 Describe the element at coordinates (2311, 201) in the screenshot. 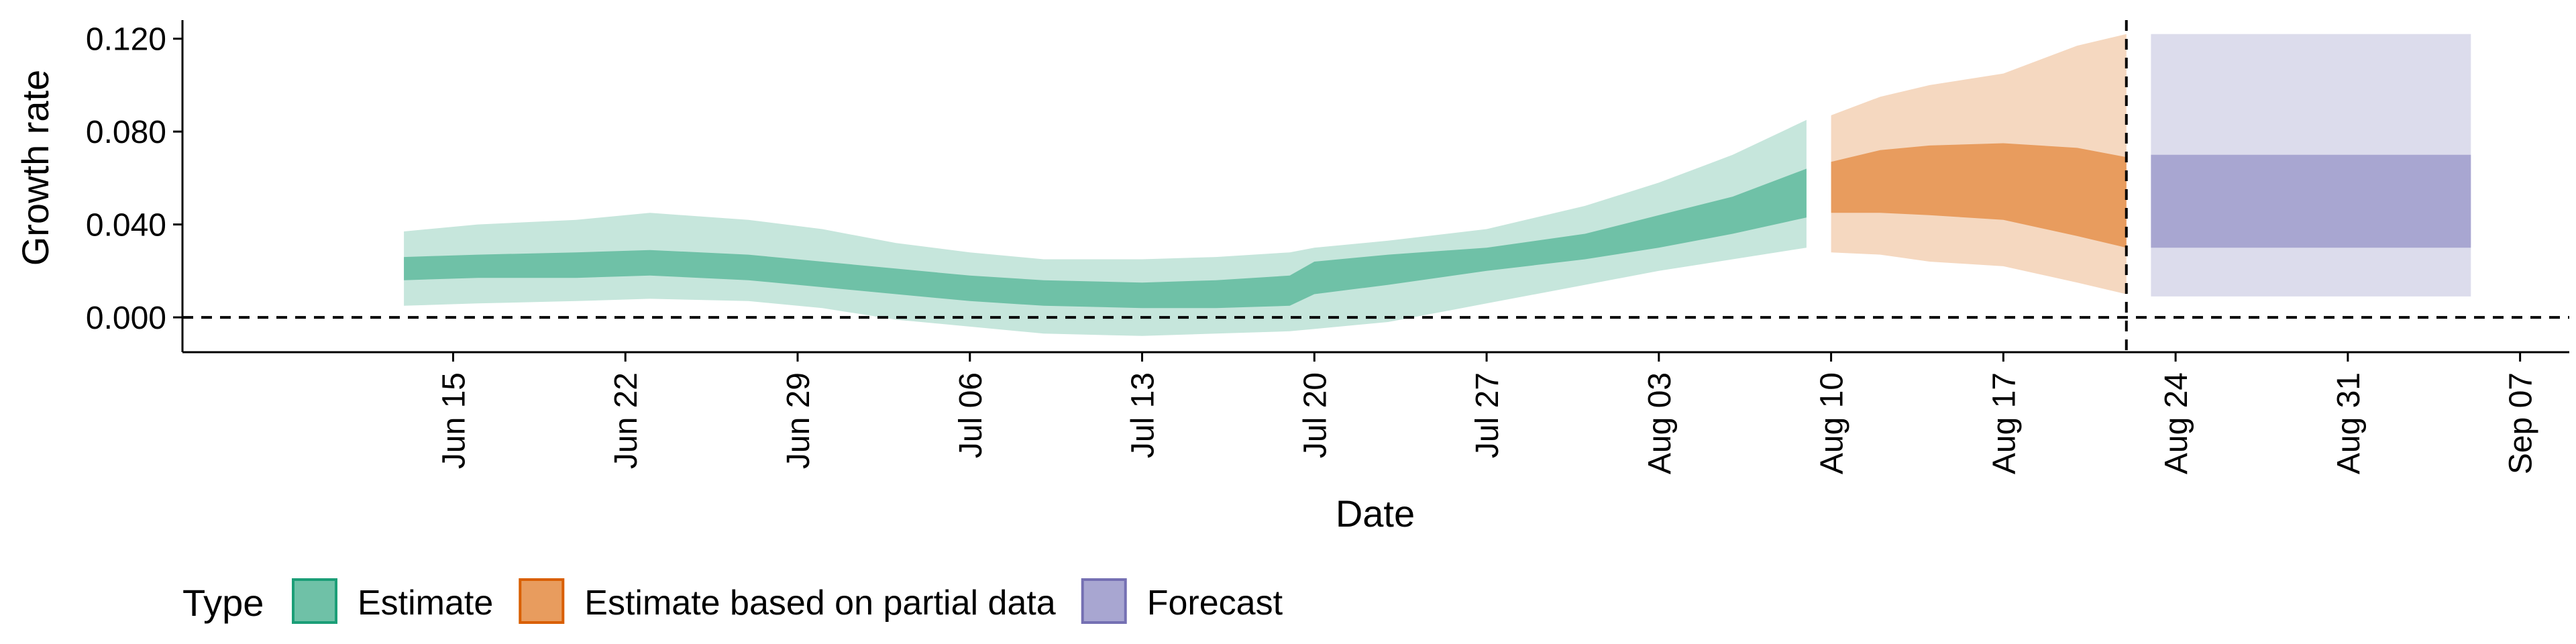

I see `band-50-forecast` at that location.